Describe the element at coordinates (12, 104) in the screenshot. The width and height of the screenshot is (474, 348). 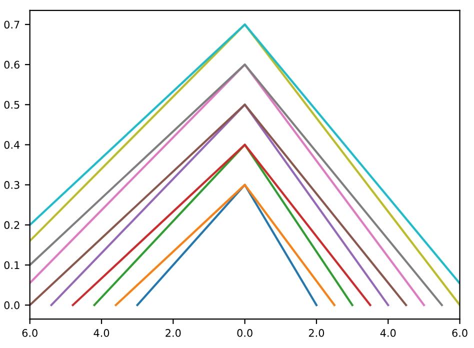
I see `y-tick-label: 0.5` at that location.